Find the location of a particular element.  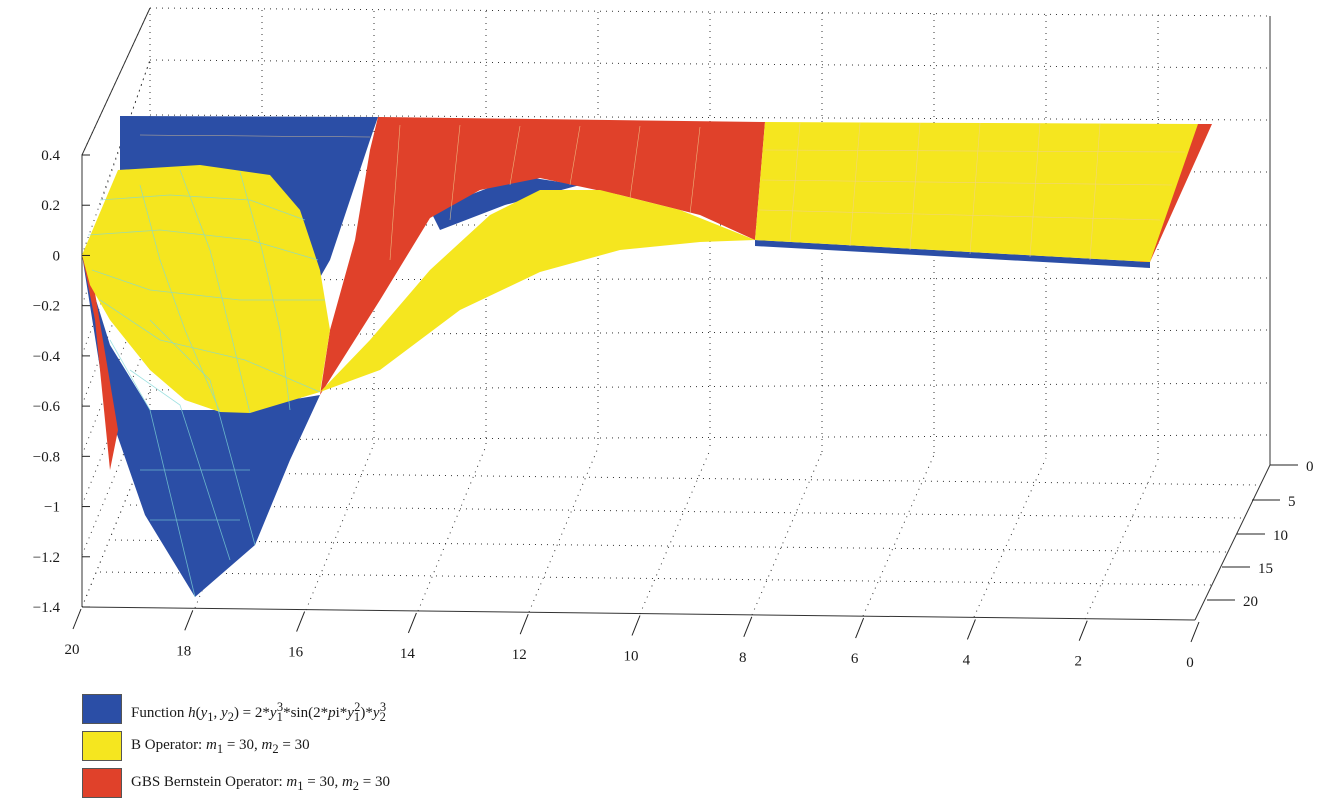

gbs-surface-main is located at coordinates (542, 256).